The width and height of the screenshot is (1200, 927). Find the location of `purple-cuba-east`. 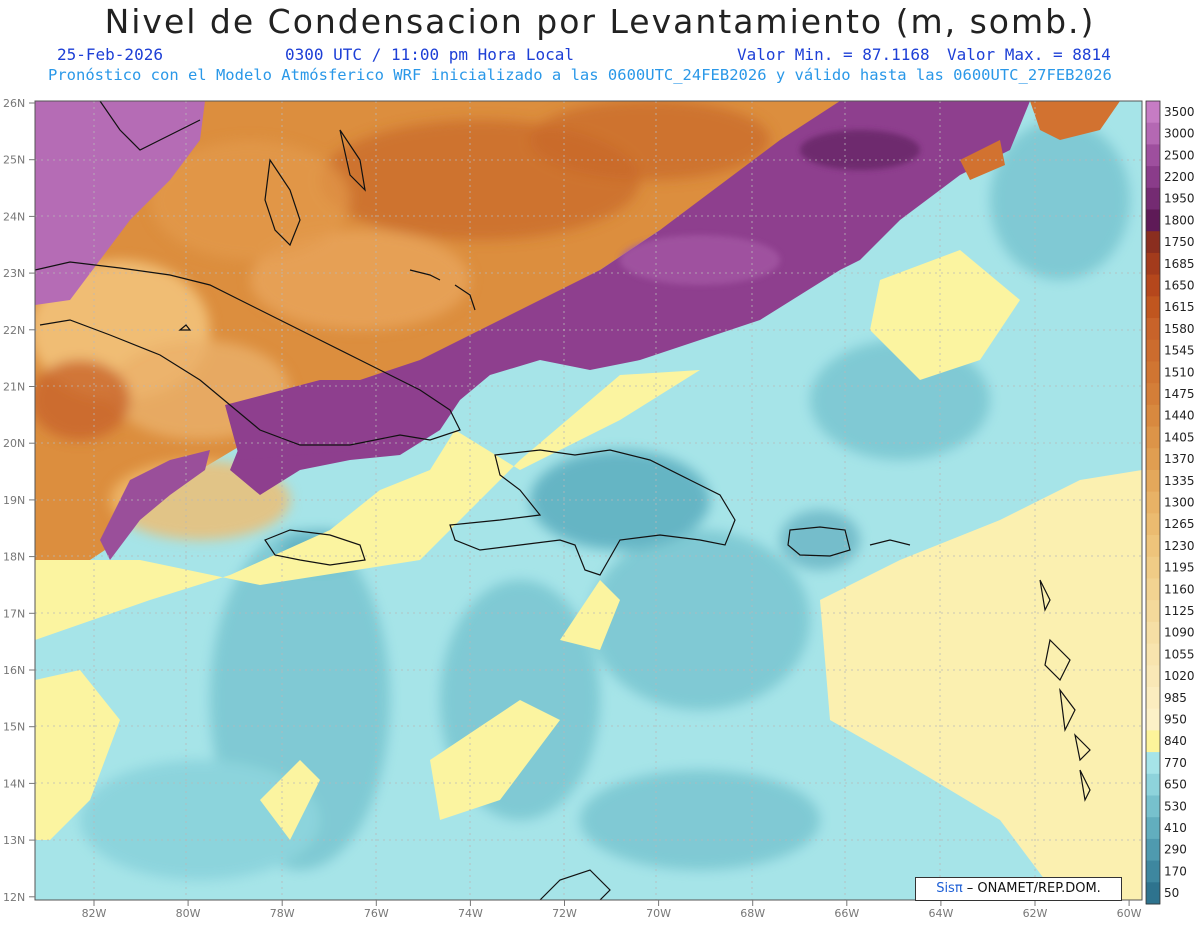

purple-cuba-east is located at coordinates (322, 420).